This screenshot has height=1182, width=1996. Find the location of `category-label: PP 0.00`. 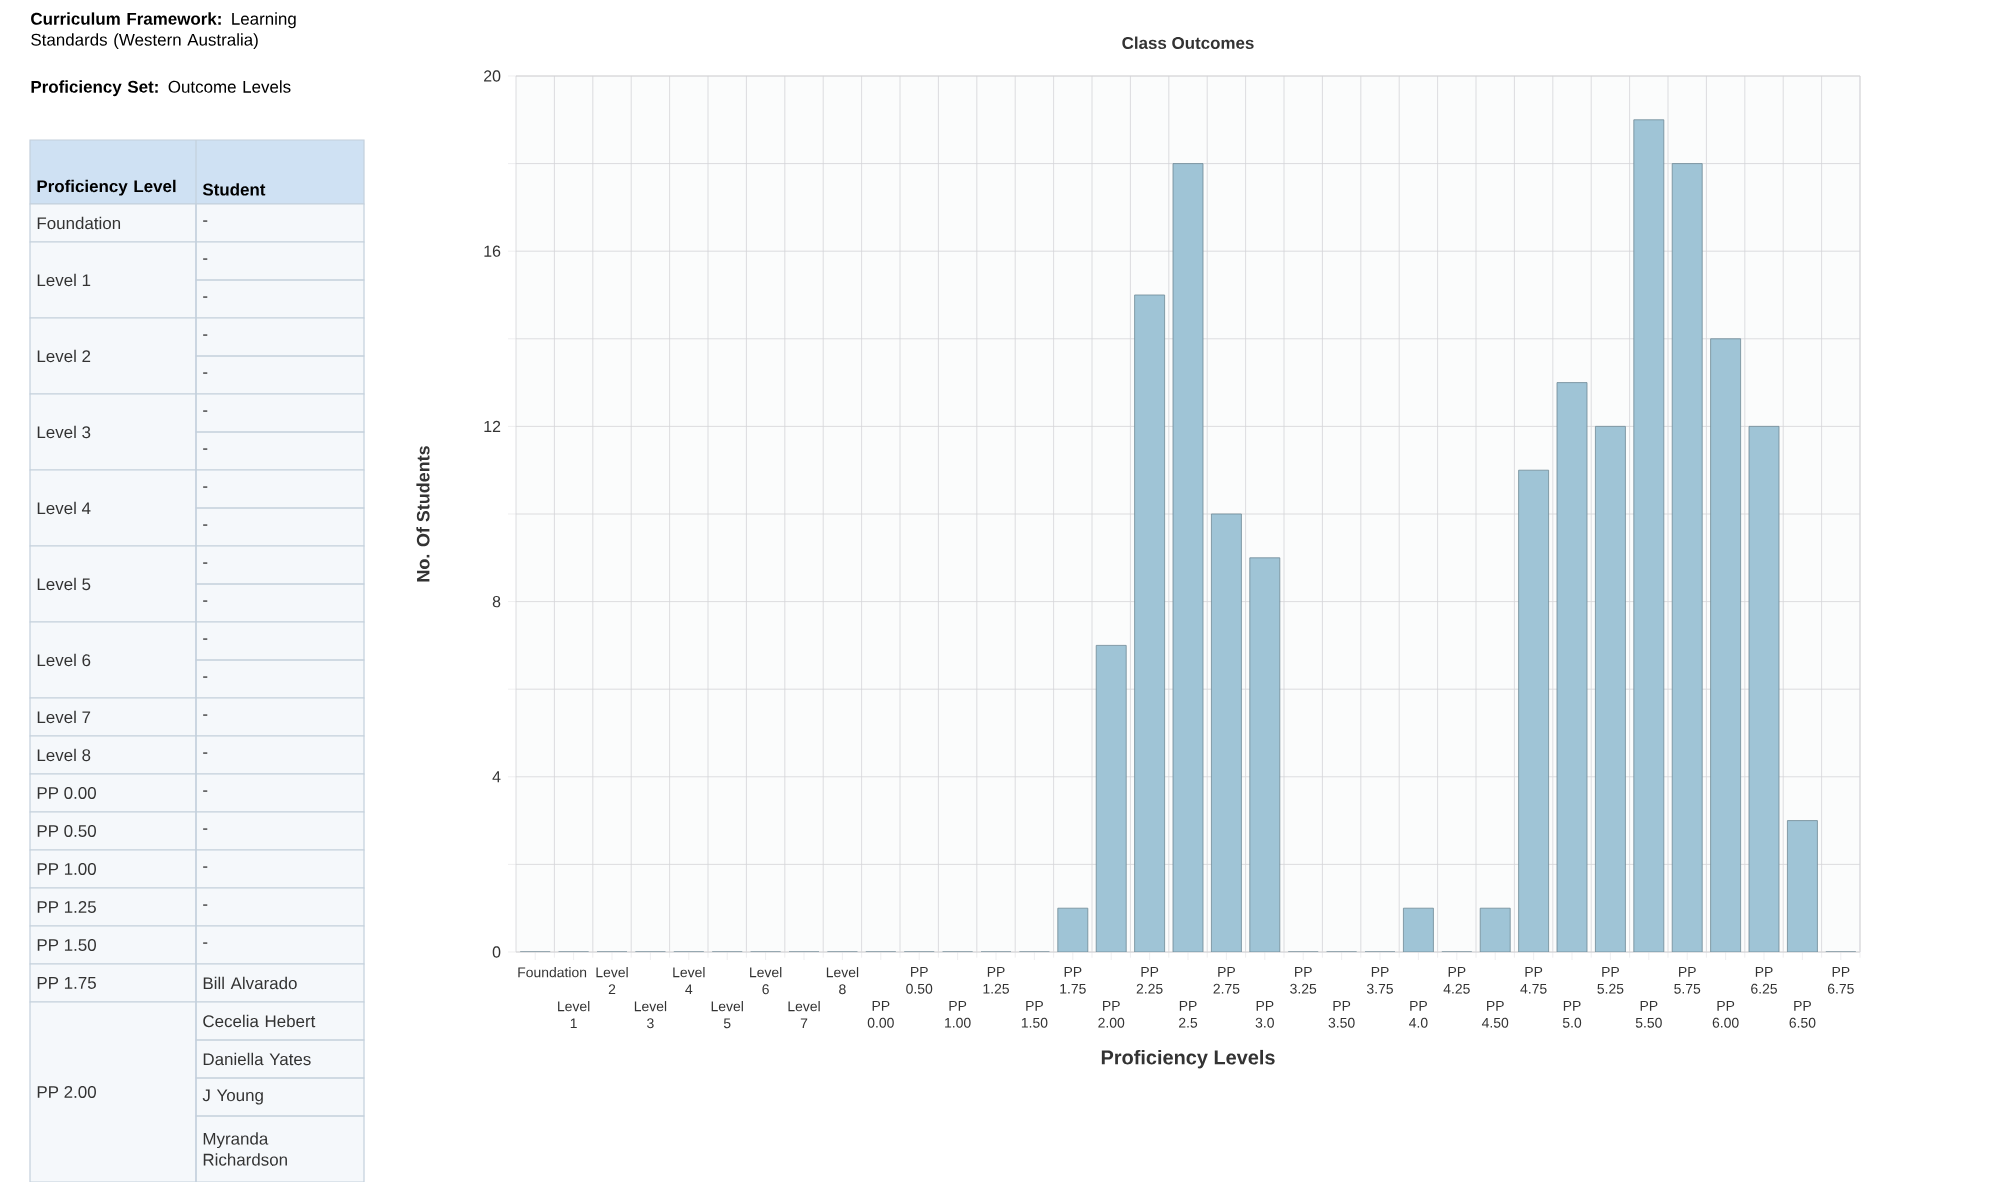

category-label: PP 0.00 is located at coordinates (66, 793).